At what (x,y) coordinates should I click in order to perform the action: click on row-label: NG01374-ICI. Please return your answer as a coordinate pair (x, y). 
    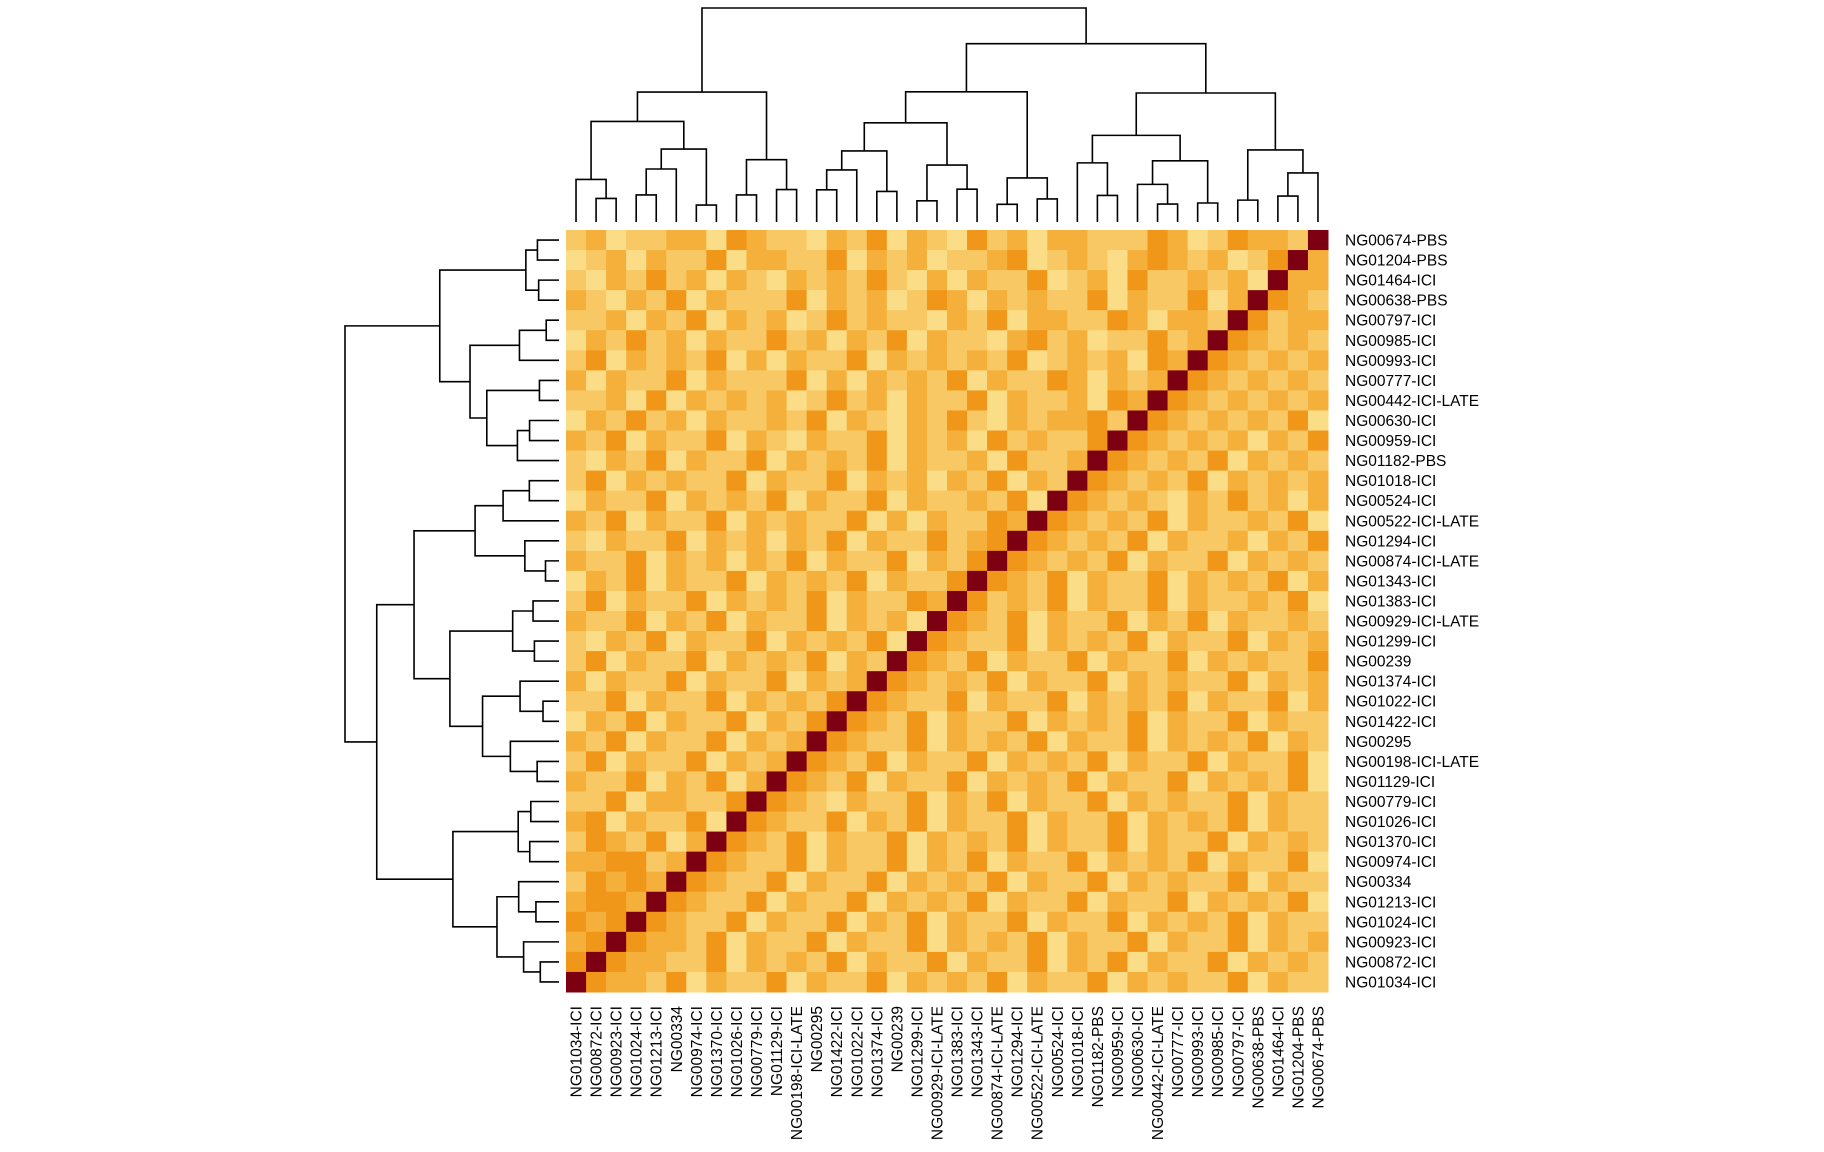
    Looking at the image, I should click on (1390, 682).